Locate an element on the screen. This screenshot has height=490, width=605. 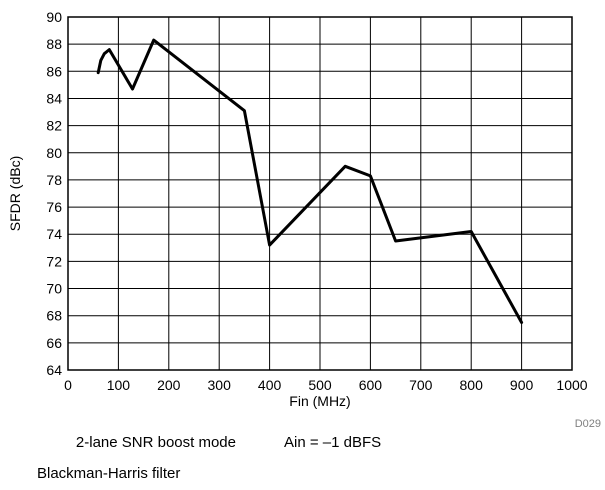
figure-code: D029 is located at coordinates (588, 424).